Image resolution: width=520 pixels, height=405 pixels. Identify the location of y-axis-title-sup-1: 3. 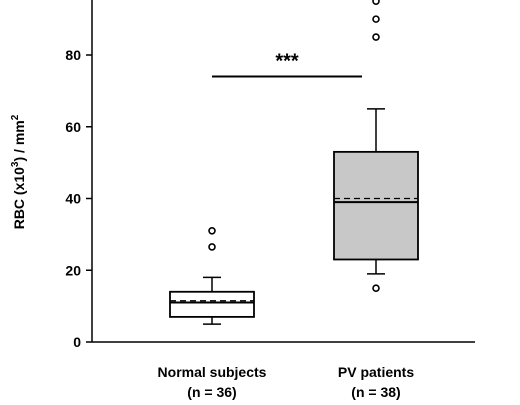
(15, 164).